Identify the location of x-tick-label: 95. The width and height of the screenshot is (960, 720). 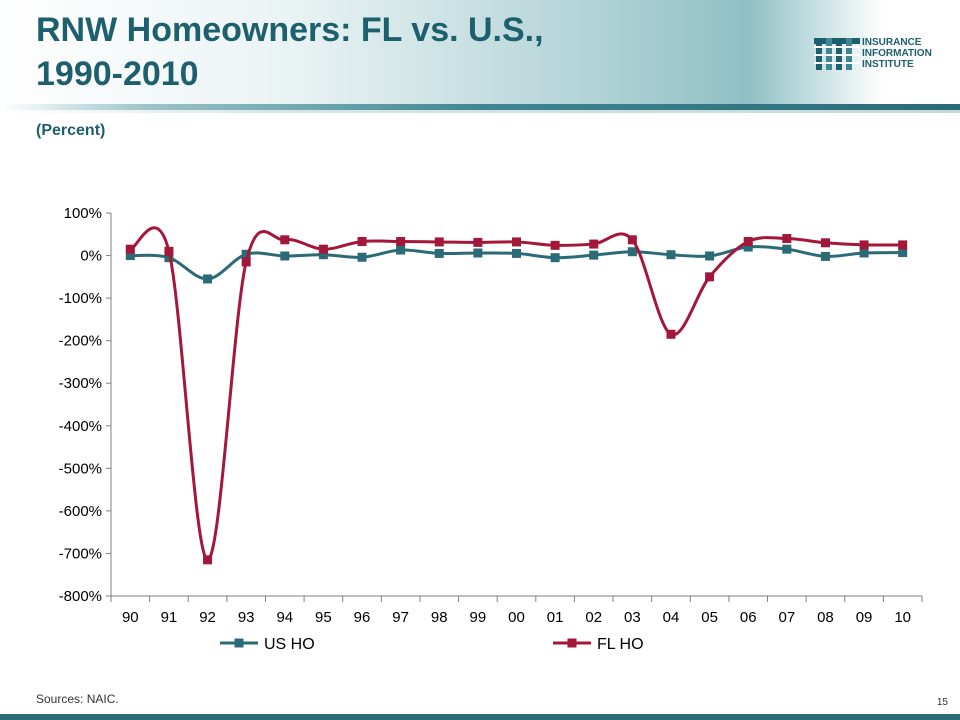
(323, 617).